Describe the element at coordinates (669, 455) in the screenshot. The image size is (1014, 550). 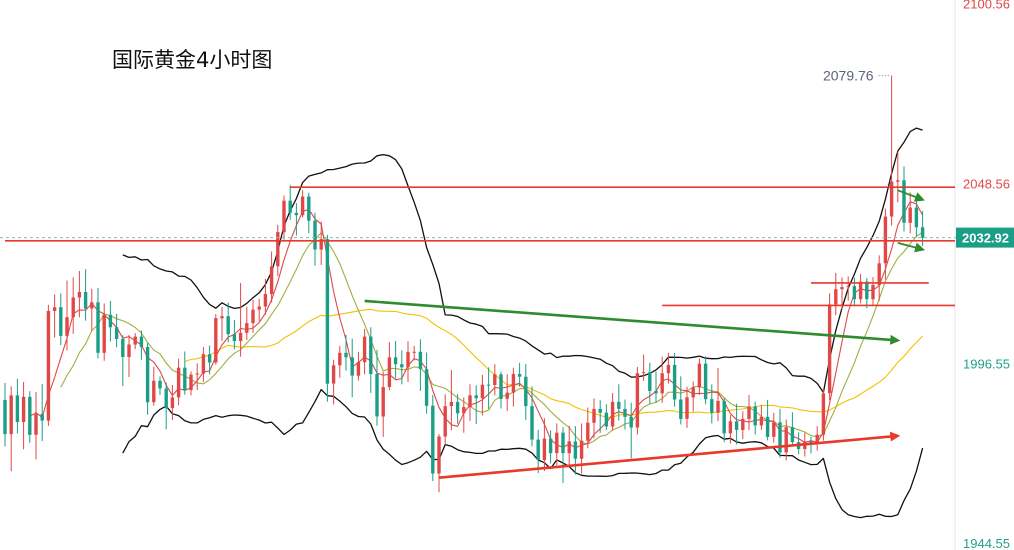
I see `rising-trend-arrow` at that location.